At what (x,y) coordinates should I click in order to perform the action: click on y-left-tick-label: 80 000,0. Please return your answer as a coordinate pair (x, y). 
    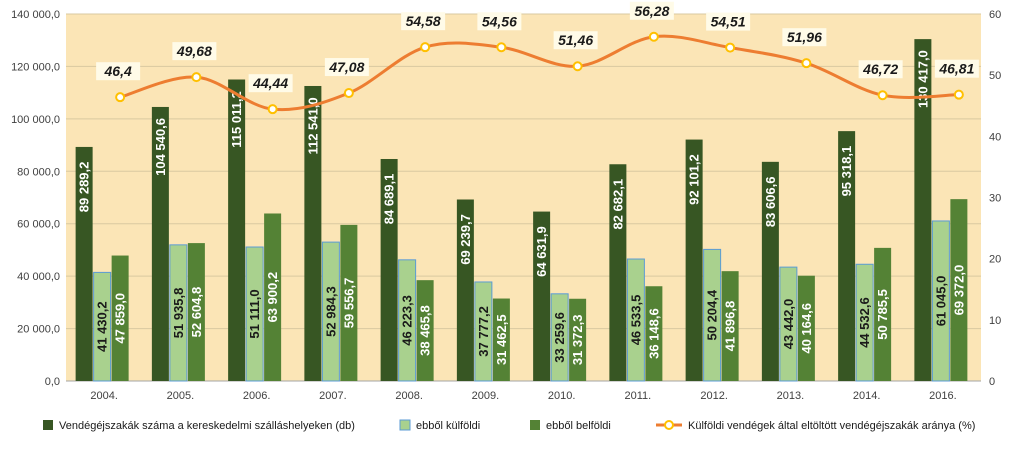
    Looking at the image, I should click on (38, 172).